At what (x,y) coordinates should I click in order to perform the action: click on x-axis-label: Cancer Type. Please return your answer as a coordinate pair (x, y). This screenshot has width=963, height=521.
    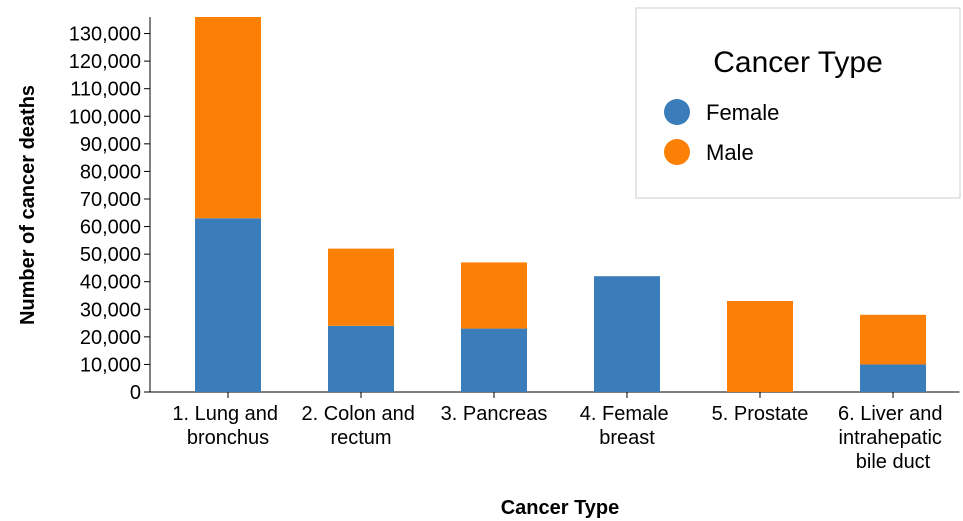
    Looking at the image, I should click on (560, 508).